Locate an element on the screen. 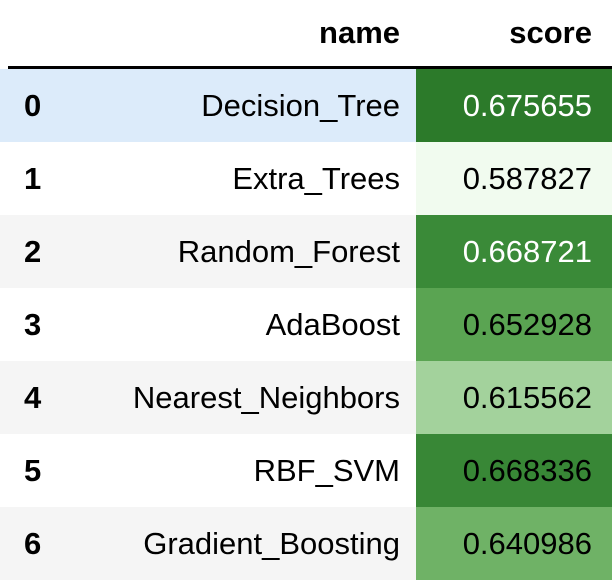 The width and height of the screenshot is (612, 584). score-cell: 0.668721 is located at coordinates (514, 251).